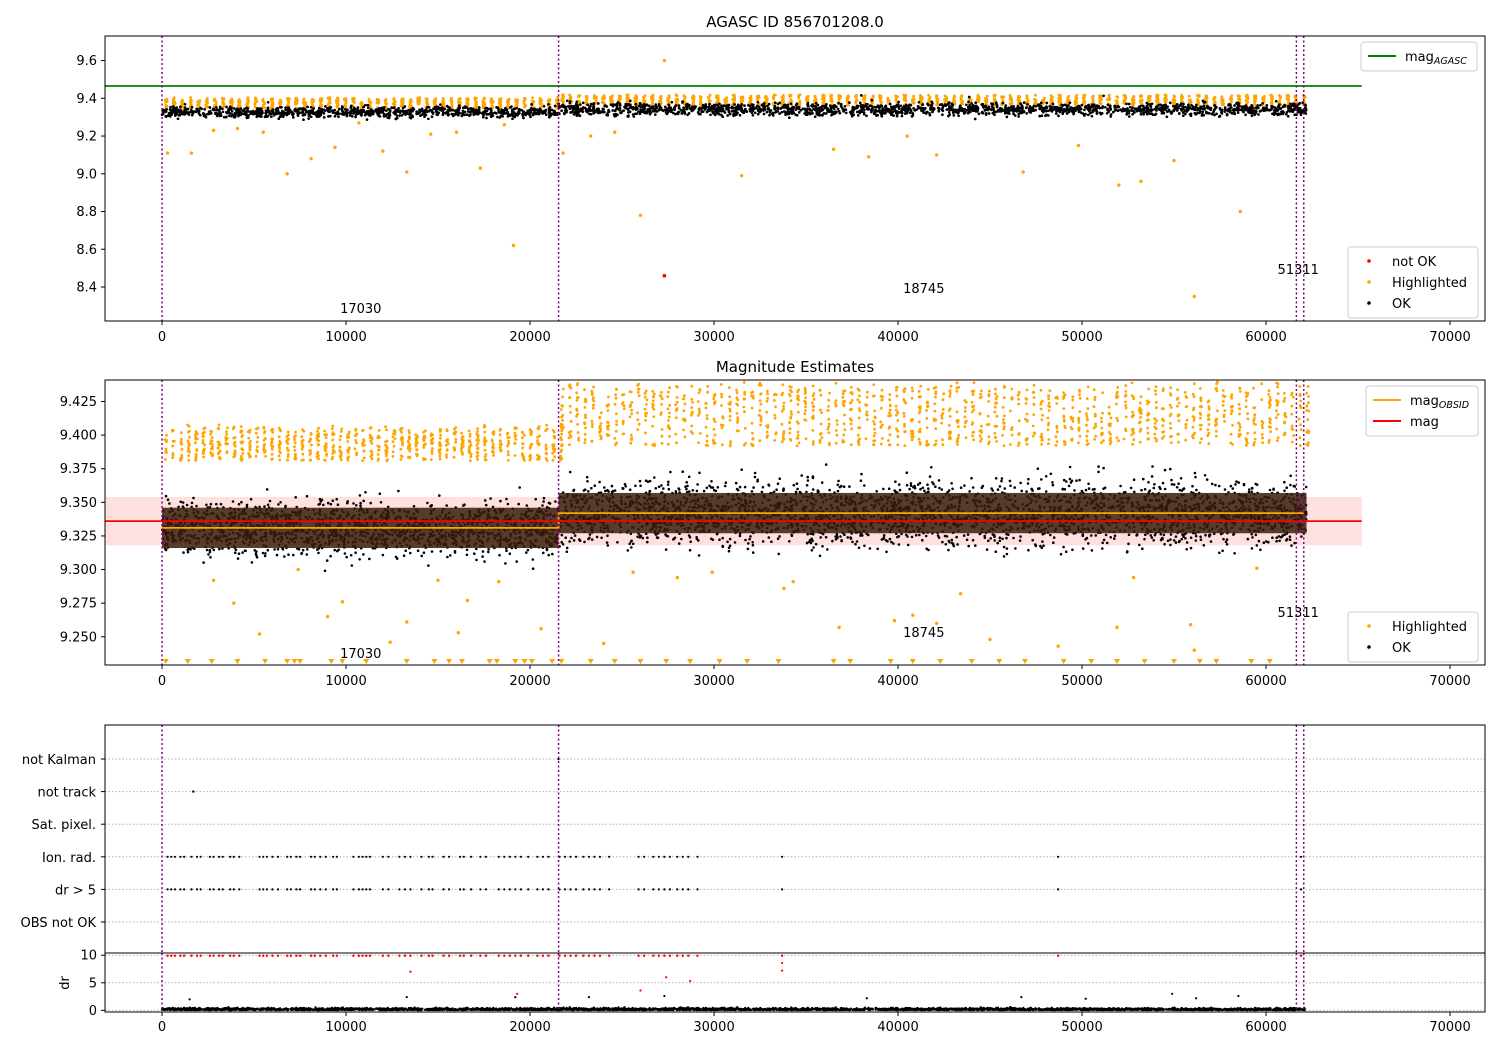 The width and height of the screenshot is (1500, 1054). What do you see at coordinates (1369, 261) in the screenshot?
I see `legend-dot` at bounding box center [1369, 261].